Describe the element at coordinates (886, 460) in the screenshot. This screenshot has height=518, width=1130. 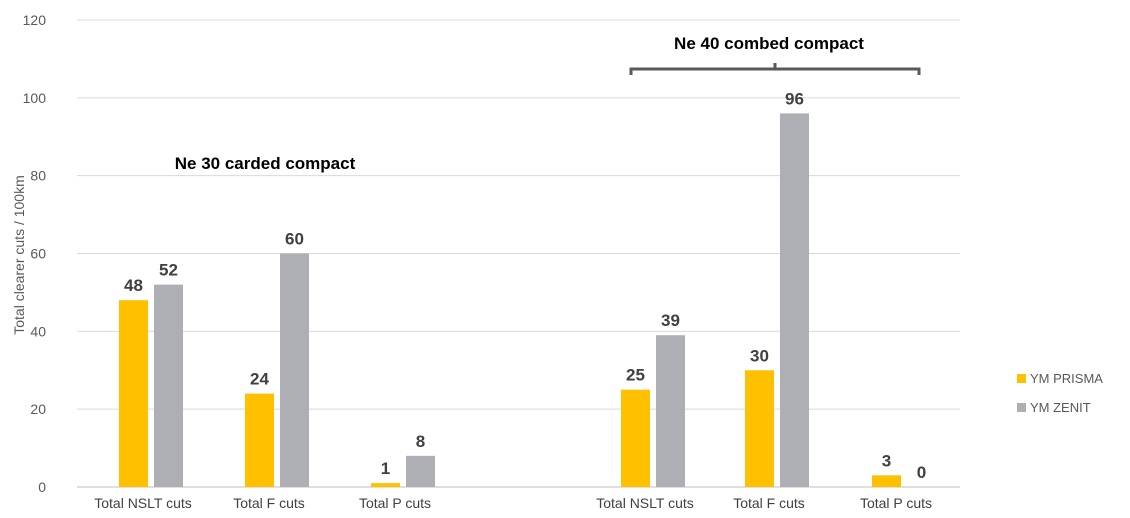
I see `data-label: 3` at that location.